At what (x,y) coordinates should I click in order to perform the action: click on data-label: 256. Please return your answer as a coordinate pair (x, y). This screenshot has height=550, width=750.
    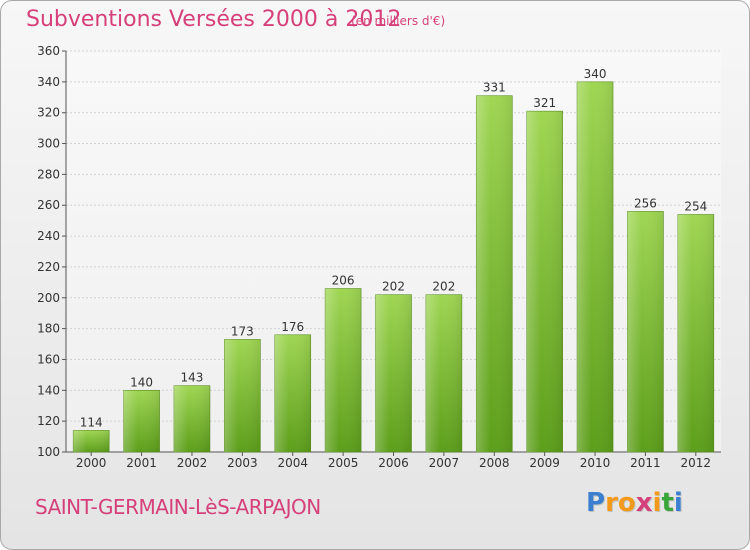
    Looking at the image, I should click on (645, 203).